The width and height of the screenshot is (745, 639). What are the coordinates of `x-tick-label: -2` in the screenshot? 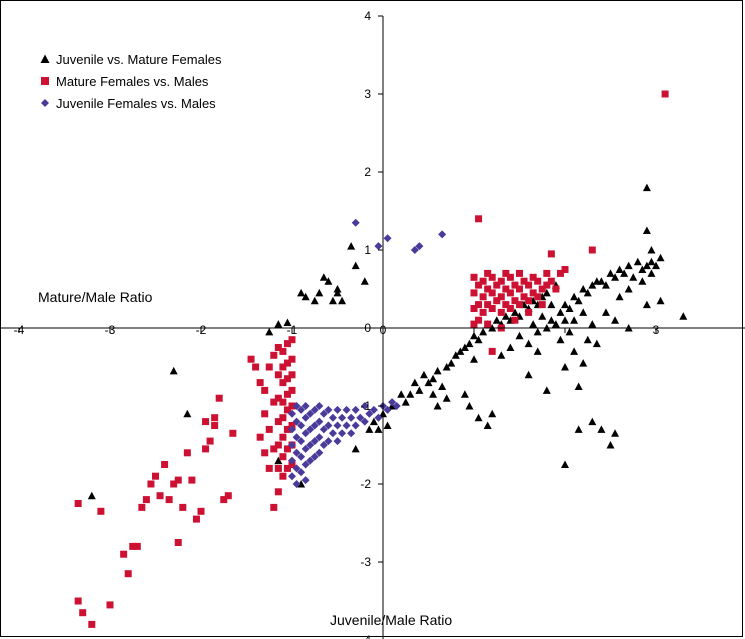 It's located at (201, 330).